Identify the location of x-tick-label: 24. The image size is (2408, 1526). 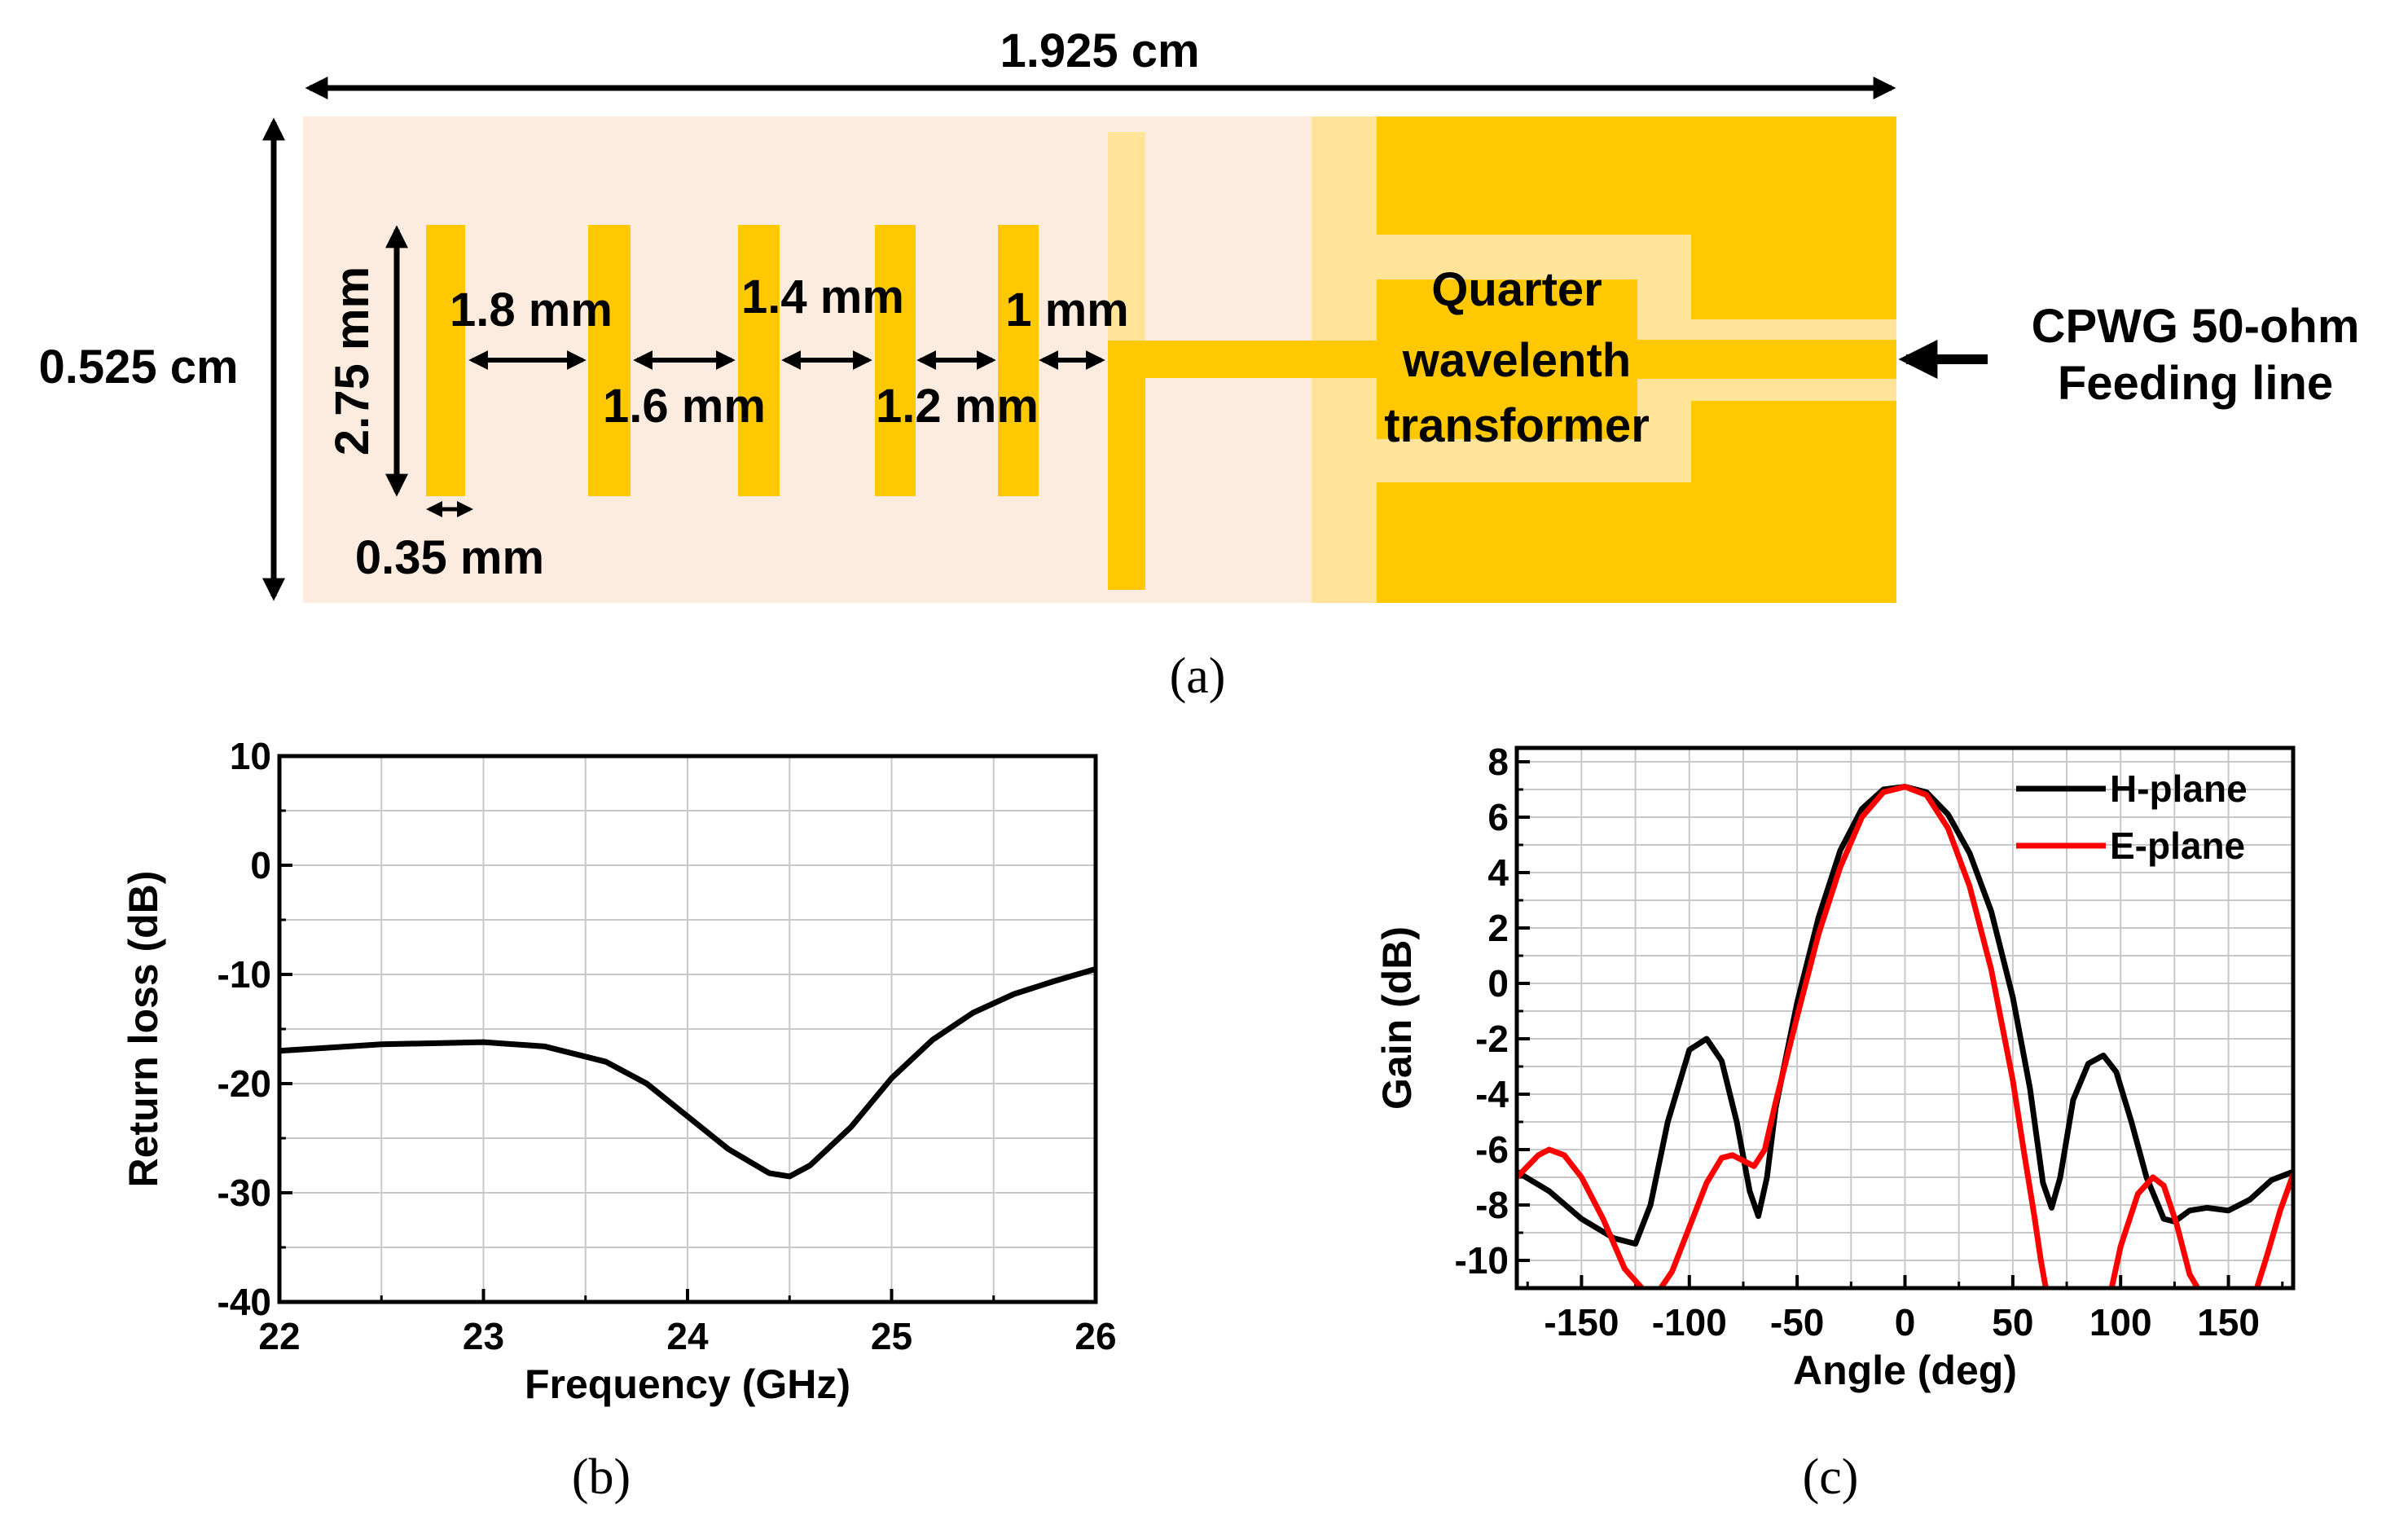
(687, 1336).